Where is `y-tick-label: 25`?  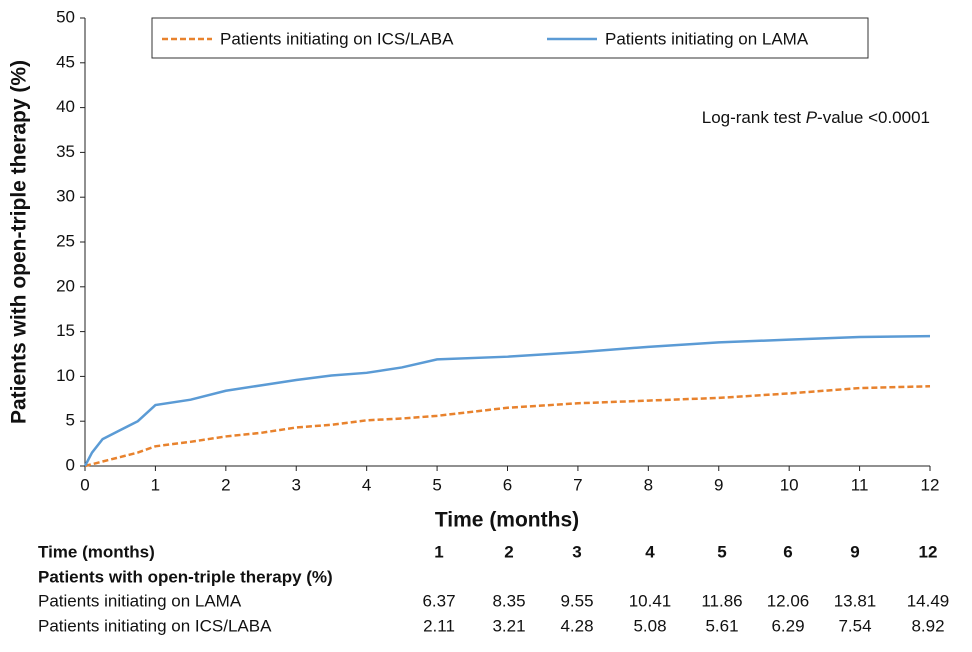 y-tick-label: 25 is located at coordinates (65, 240).